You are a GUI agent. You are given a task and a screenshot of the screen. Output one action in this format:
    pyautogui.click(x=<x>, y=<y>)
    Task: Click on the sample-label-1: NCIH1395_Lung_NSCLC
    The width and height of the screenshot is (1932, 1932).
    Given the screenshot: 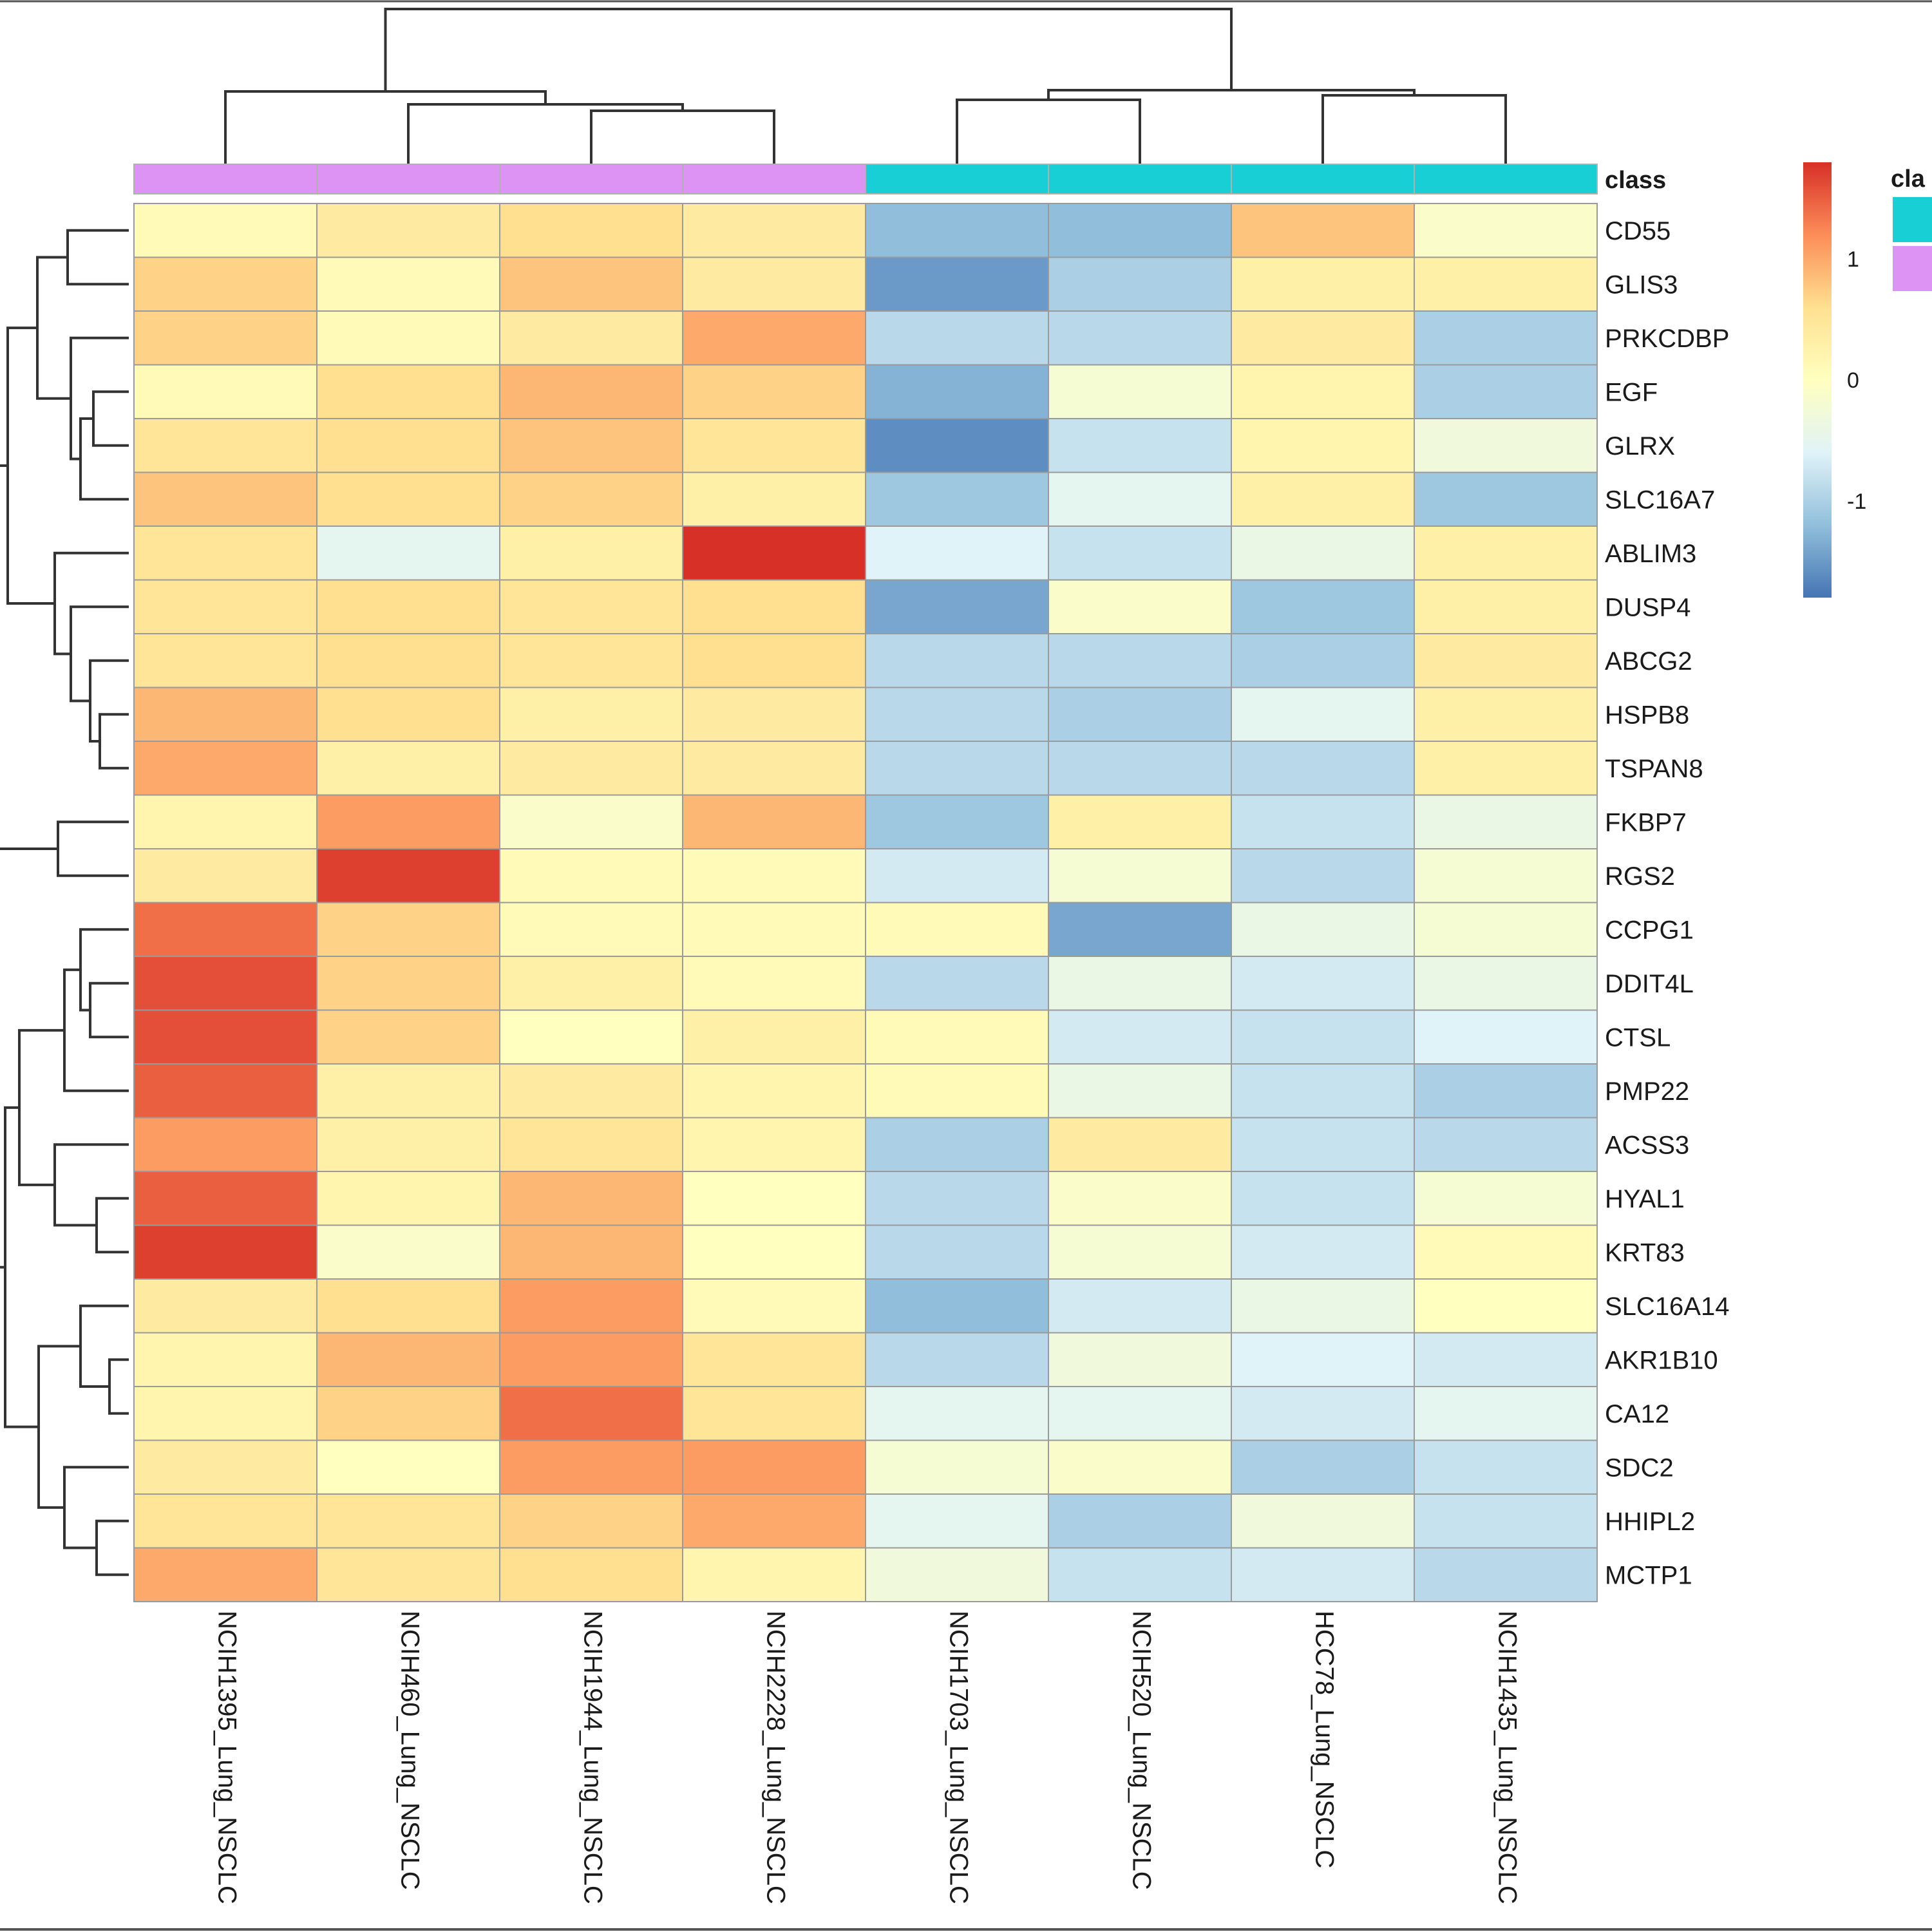 What is the action you would take?
    pyautogui.click(x=227, y=1758)
    